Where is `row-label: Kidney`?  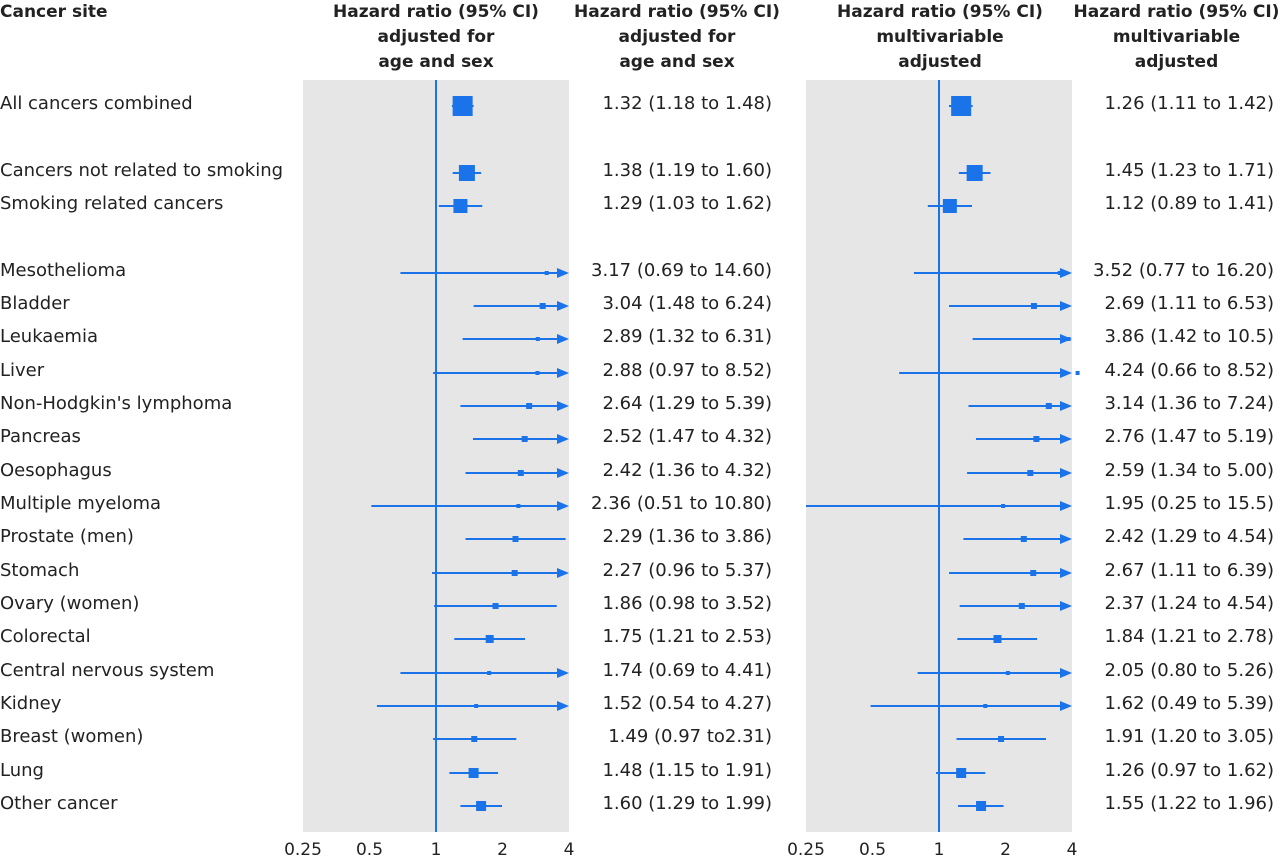
row-label: Kidney is located at coordinates (31, 703).